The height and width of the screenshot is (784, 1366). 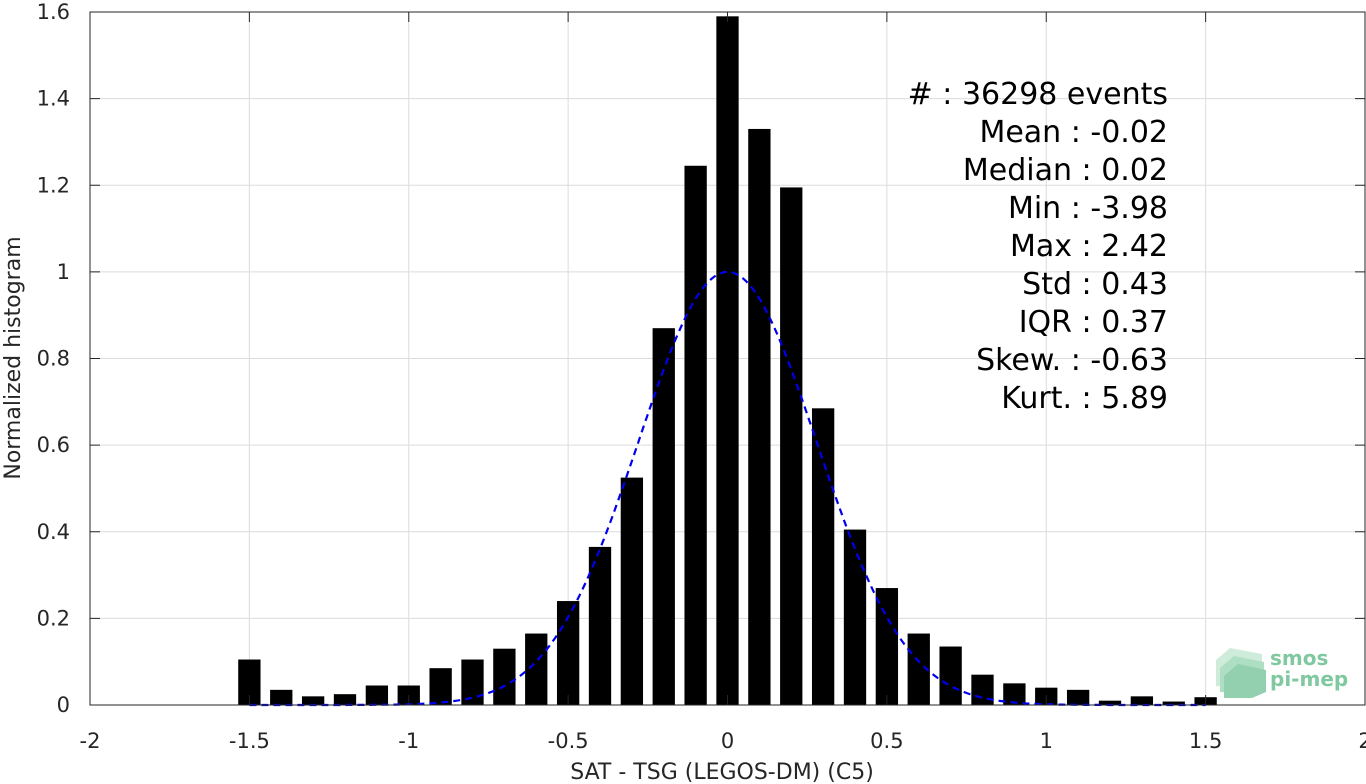 I want to click on x-tick-label: -1, so click(x=408, y=741).